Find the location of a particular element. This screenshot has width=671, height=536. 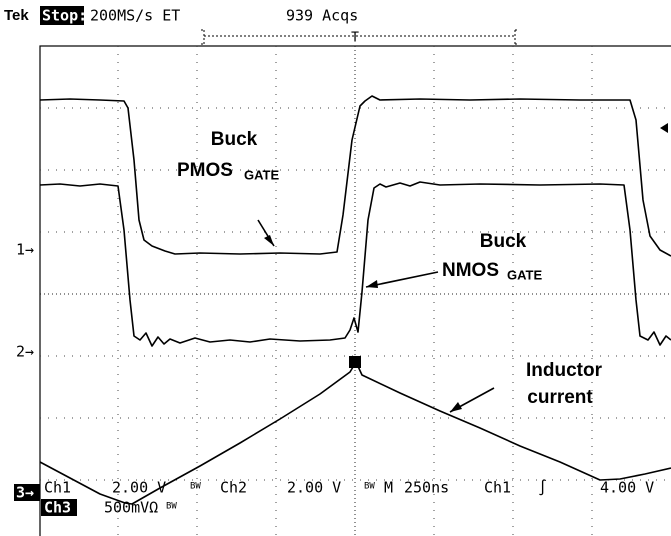

record-bracket is located at coordinates (359, 37).